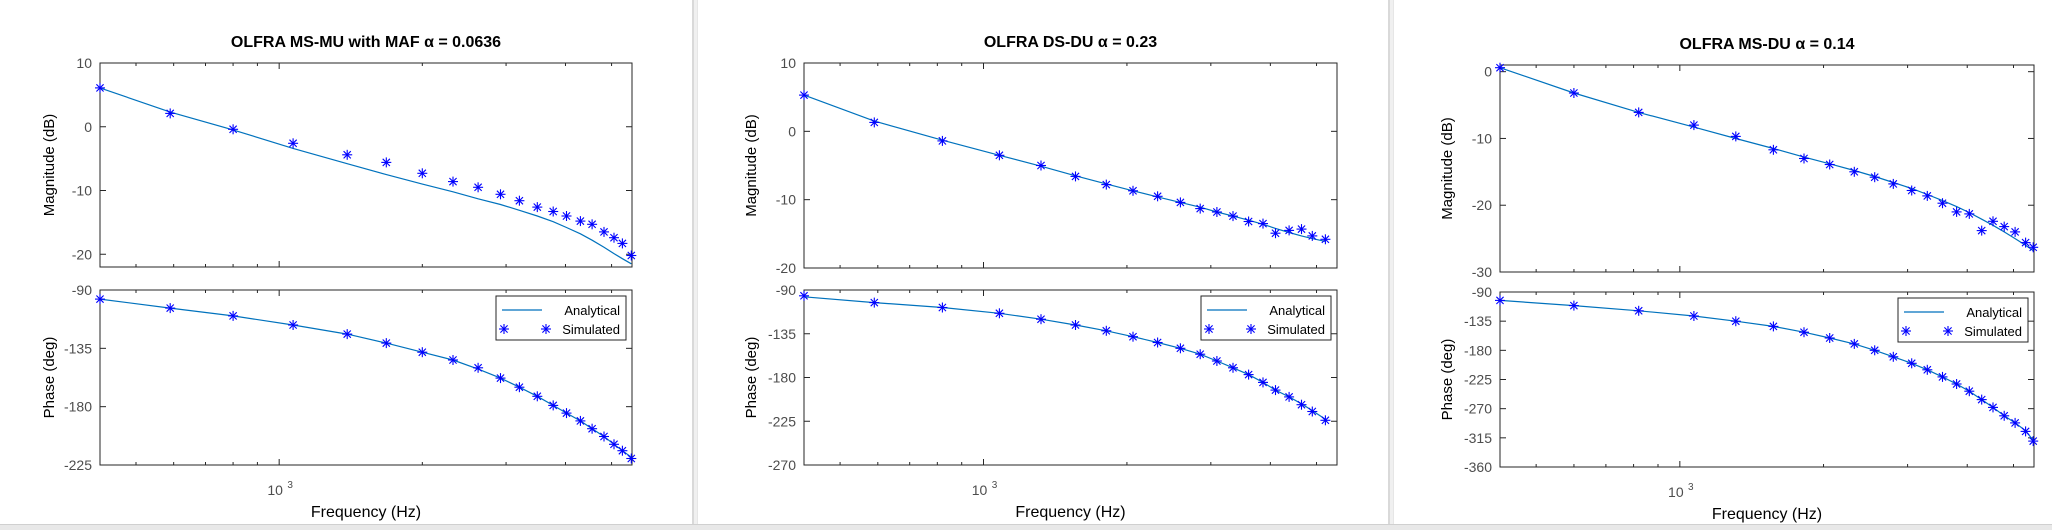 Image resolution: width=2052 pixels, height=530 pixels. I want to click on chart-title-alpha: α = 0.14, so click(1824, 44).